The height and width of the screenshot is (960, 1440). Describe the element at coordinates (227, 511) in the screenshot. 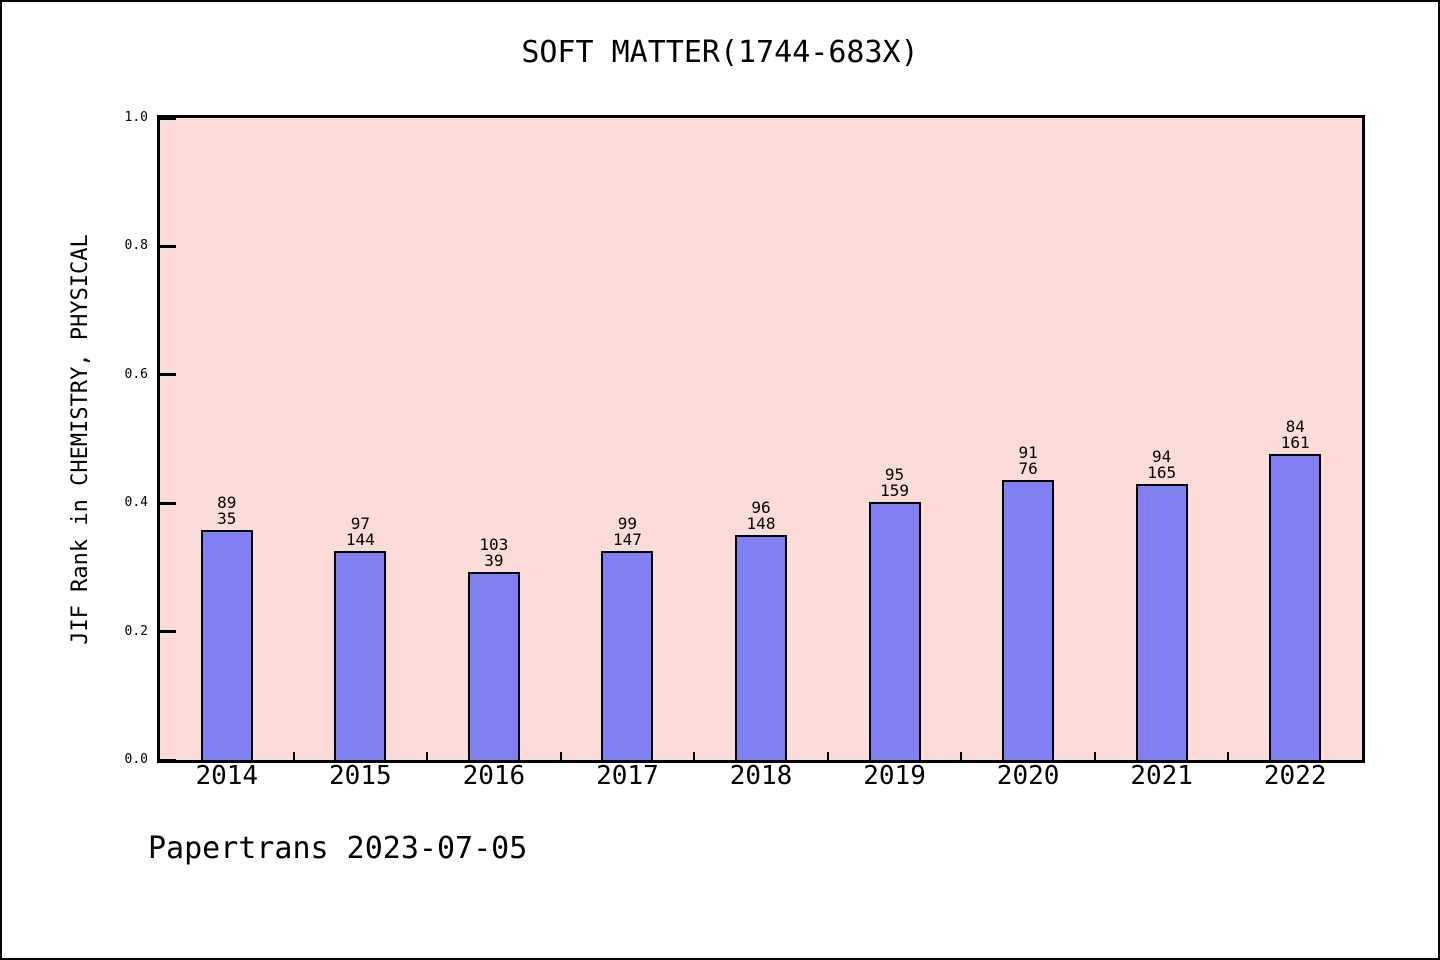

I see `bar-value-label: 89 35` at that location.